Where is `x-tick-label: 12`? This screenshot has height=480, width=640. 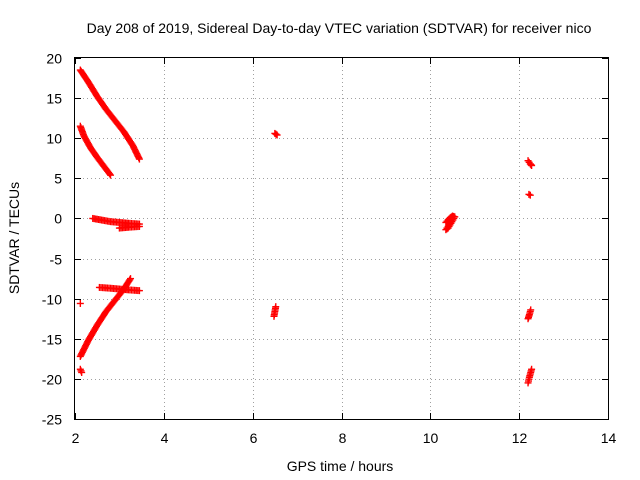
x-tick-label: 12 is located at coordinates (520, 438).